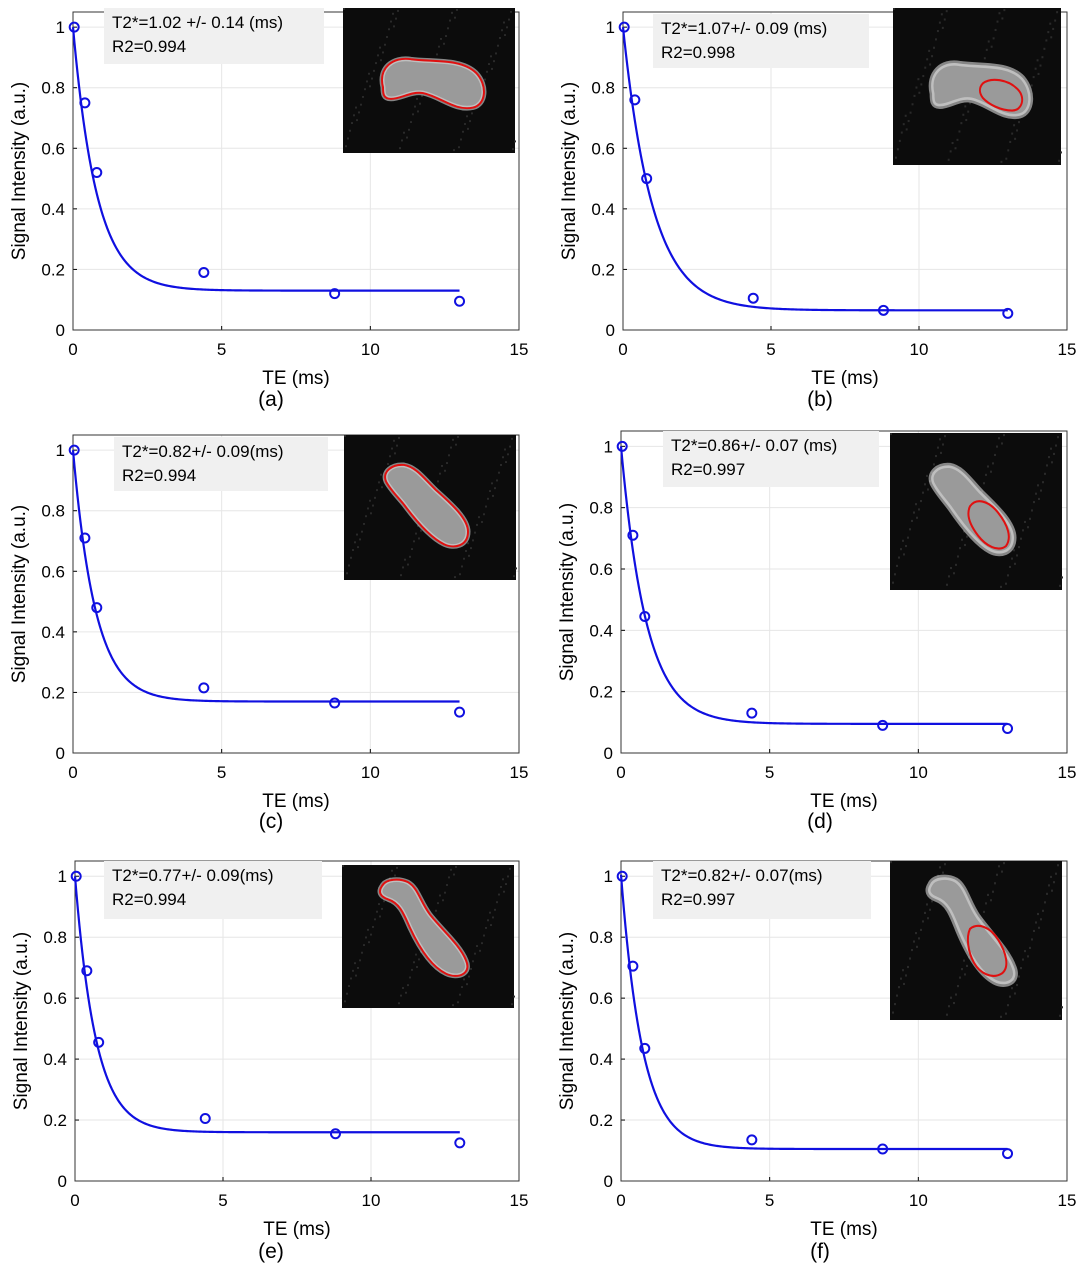  I want to click on x-tick-label: 5, so click(221, 772).